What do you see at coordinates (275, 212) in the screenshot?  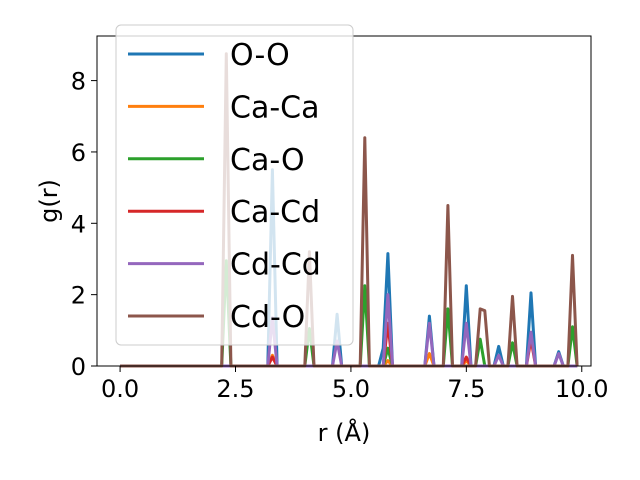 I see `legend-label: Ca-Cd` at bounding box center [275, 212].